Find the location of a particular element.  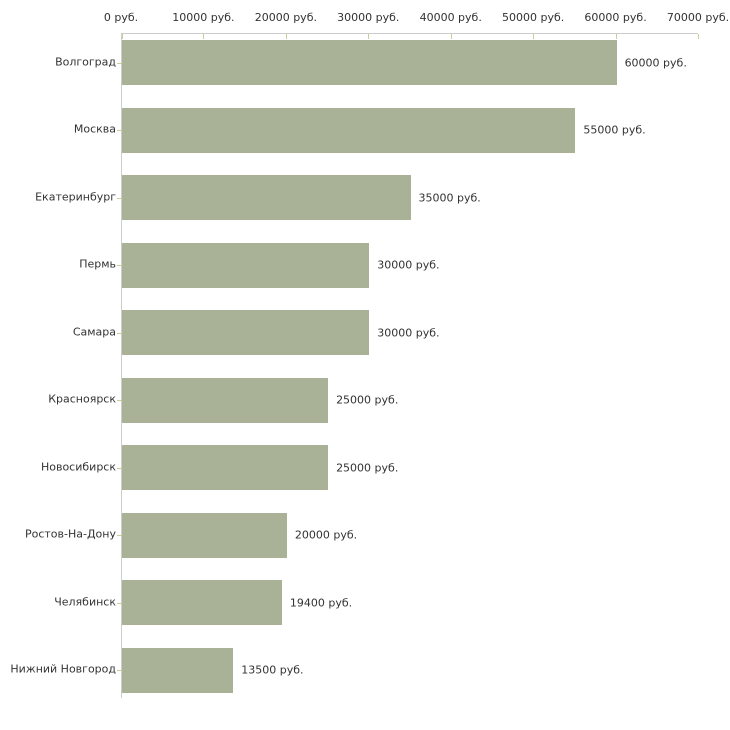

x-tick-label: 50000 руб. is located at coordinates (533, 17).